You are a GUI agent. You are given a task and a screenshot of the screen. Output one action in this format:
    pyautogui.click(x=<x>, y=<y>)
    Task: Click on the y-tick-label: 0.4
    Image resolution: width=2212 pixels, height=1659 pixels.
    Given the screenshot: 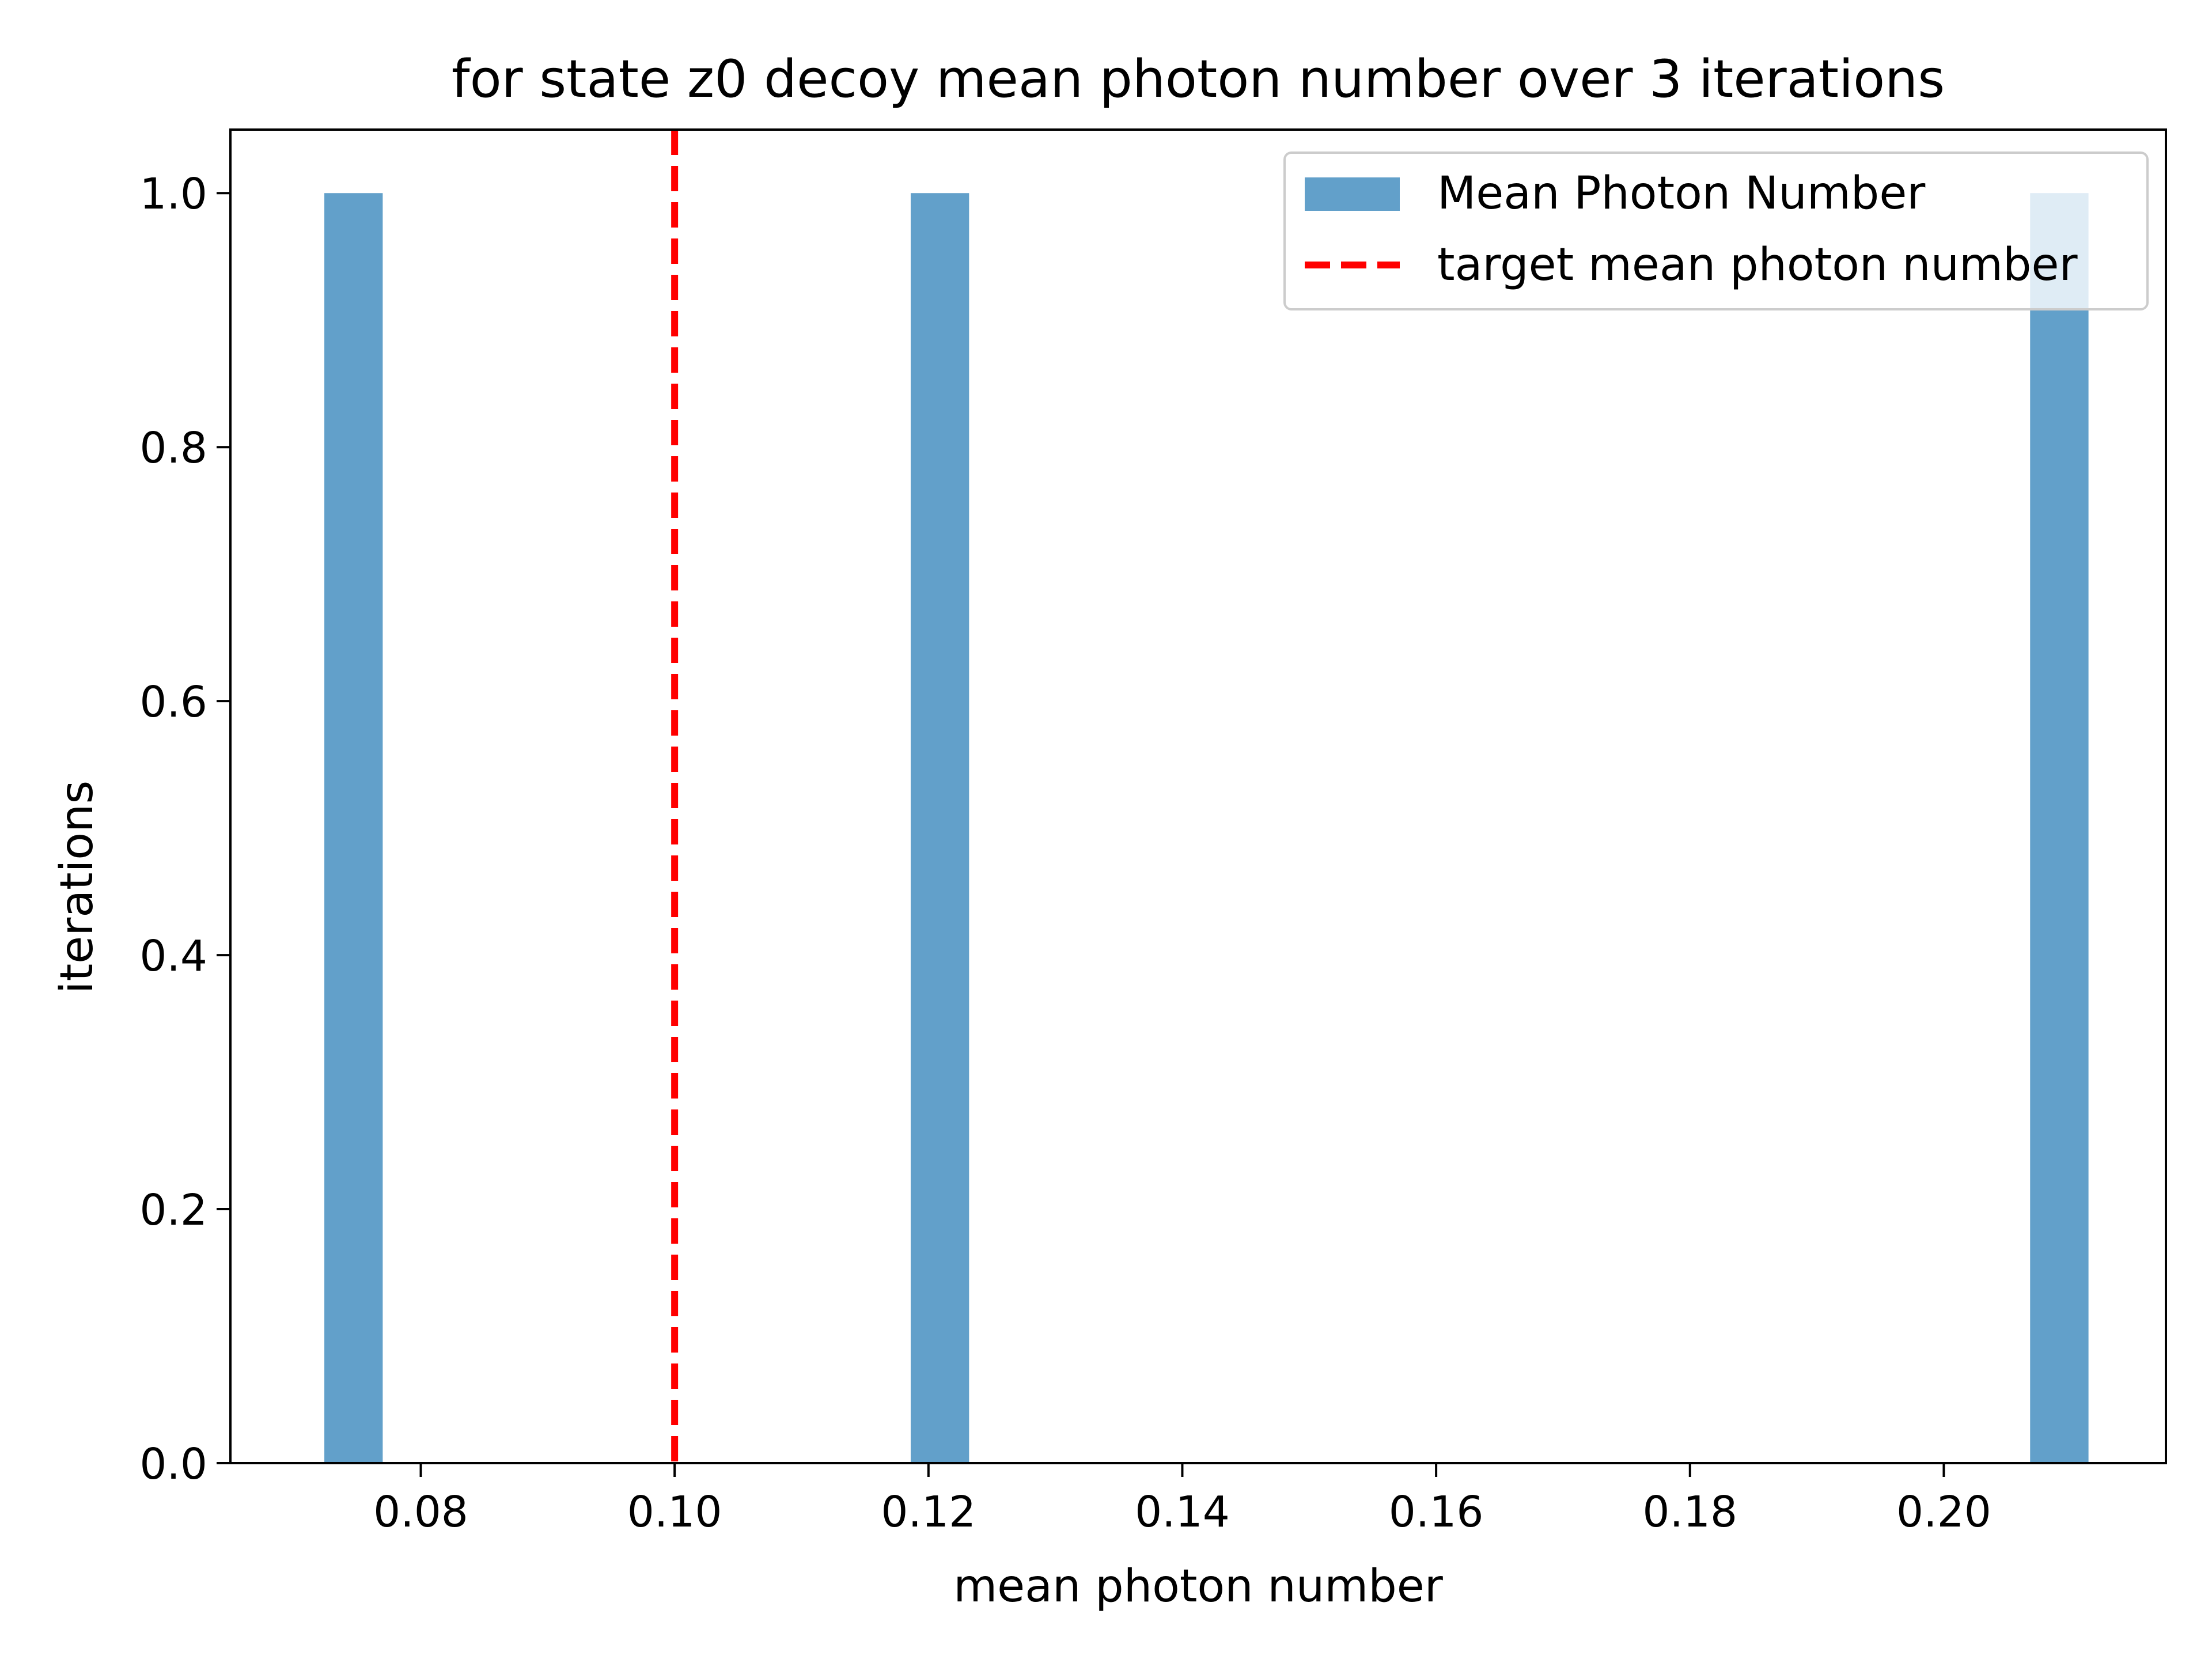 What is the action you would take?
    pyautogui.click(x=173, y=956)
    